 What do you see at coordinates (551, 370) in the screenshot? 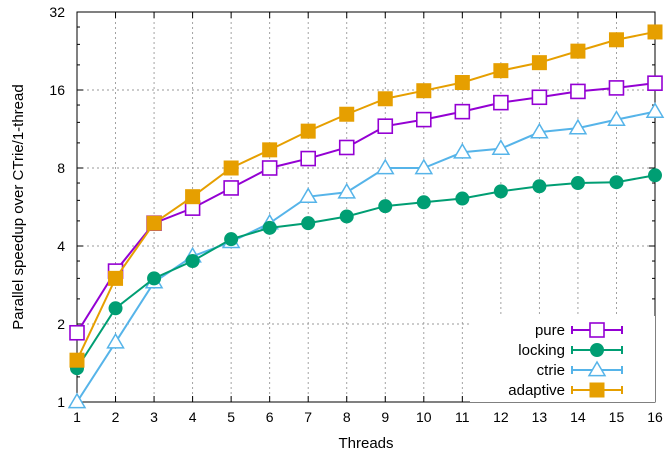
I see `legend-label-ctrie: ctrie` at bounding box center [551, 370].